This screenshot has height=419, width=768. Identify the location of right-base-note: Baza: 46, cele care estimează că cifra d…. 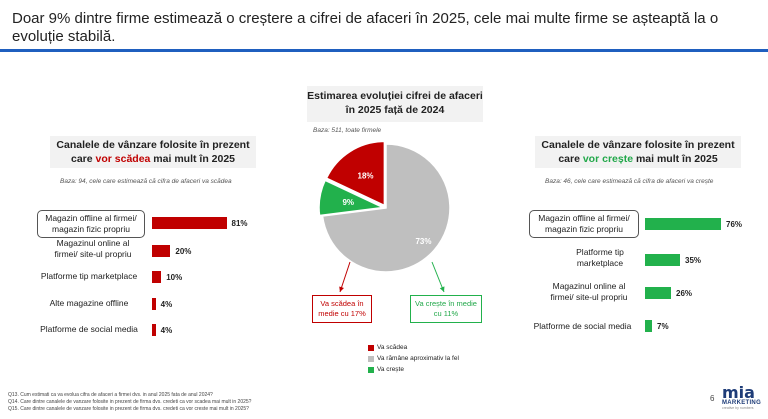
(629, 181).